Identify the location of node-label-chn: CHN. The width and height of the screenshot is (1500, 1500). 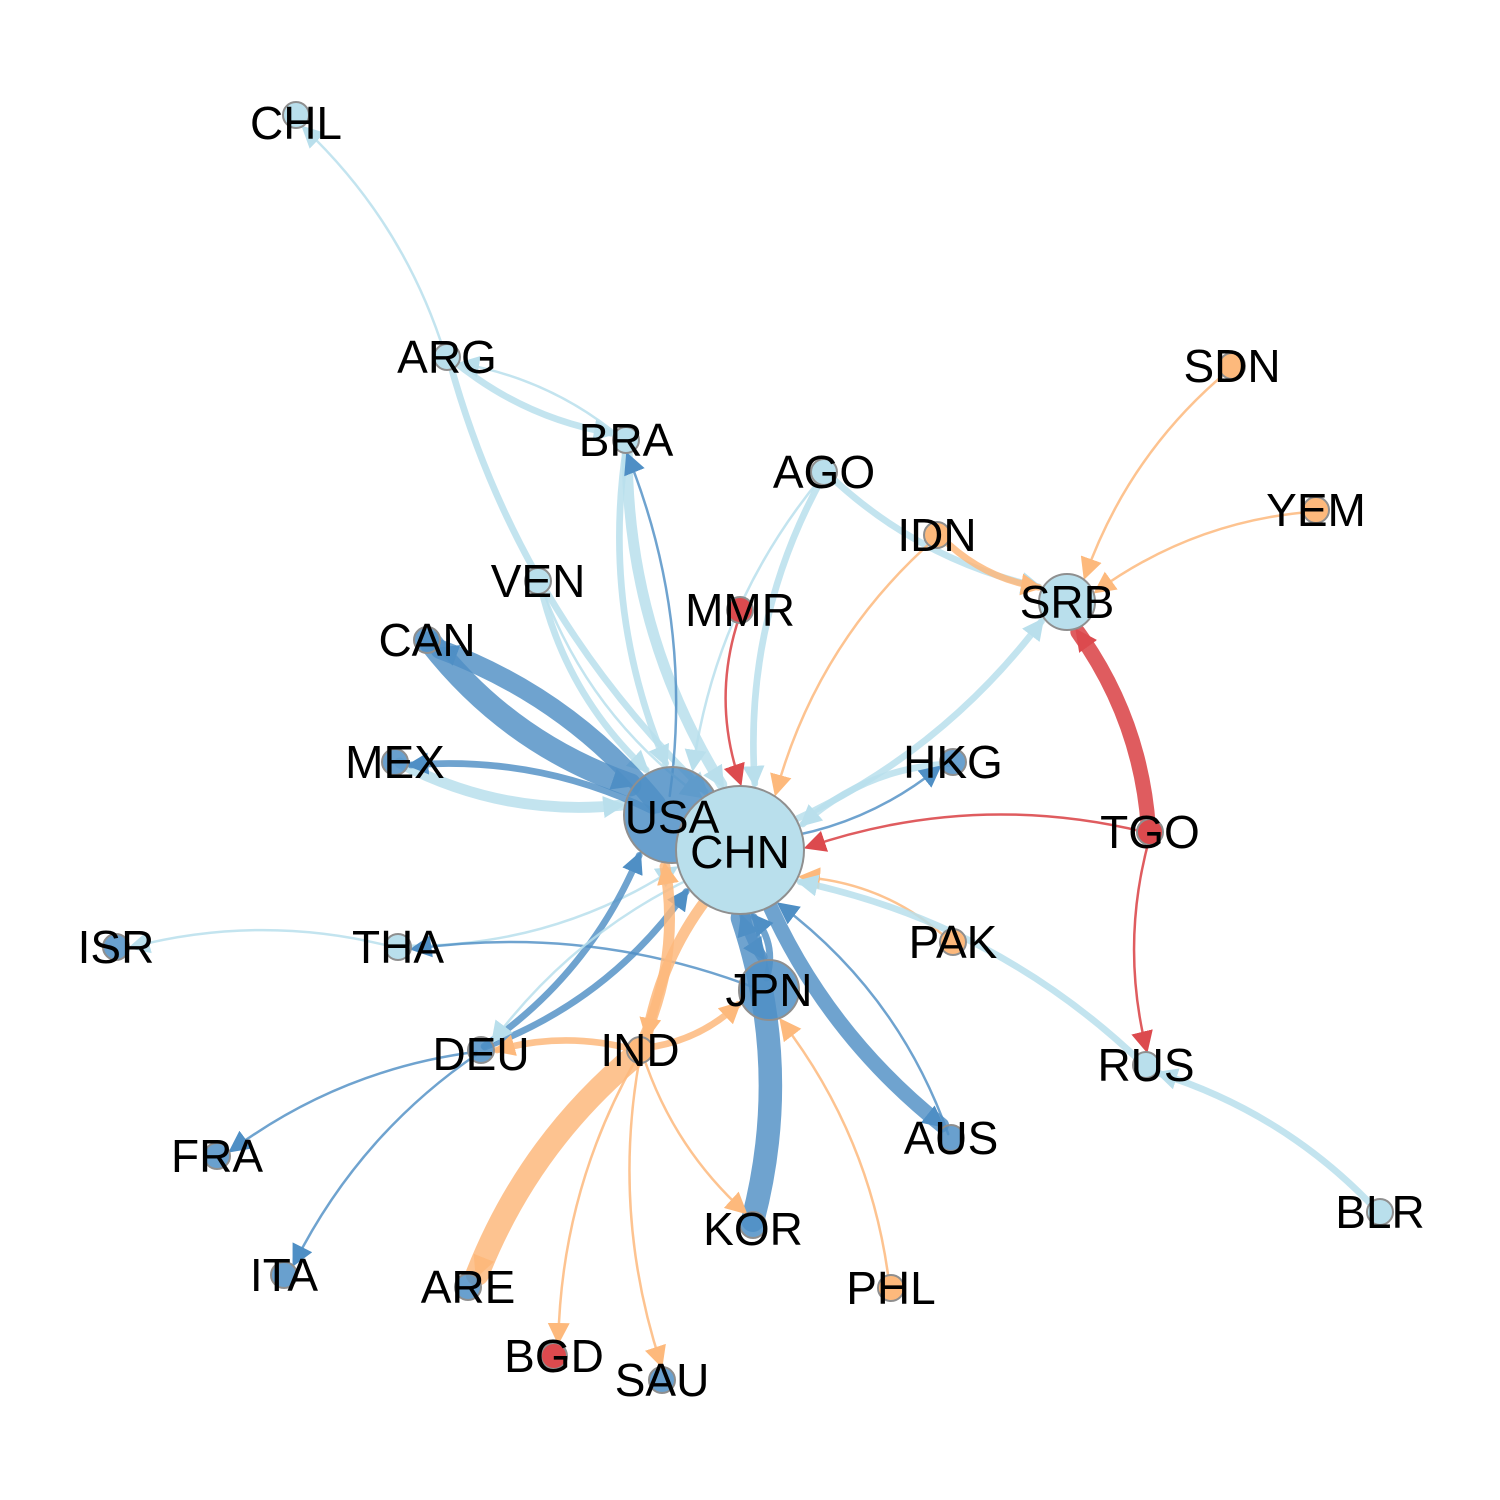
(740, 852).